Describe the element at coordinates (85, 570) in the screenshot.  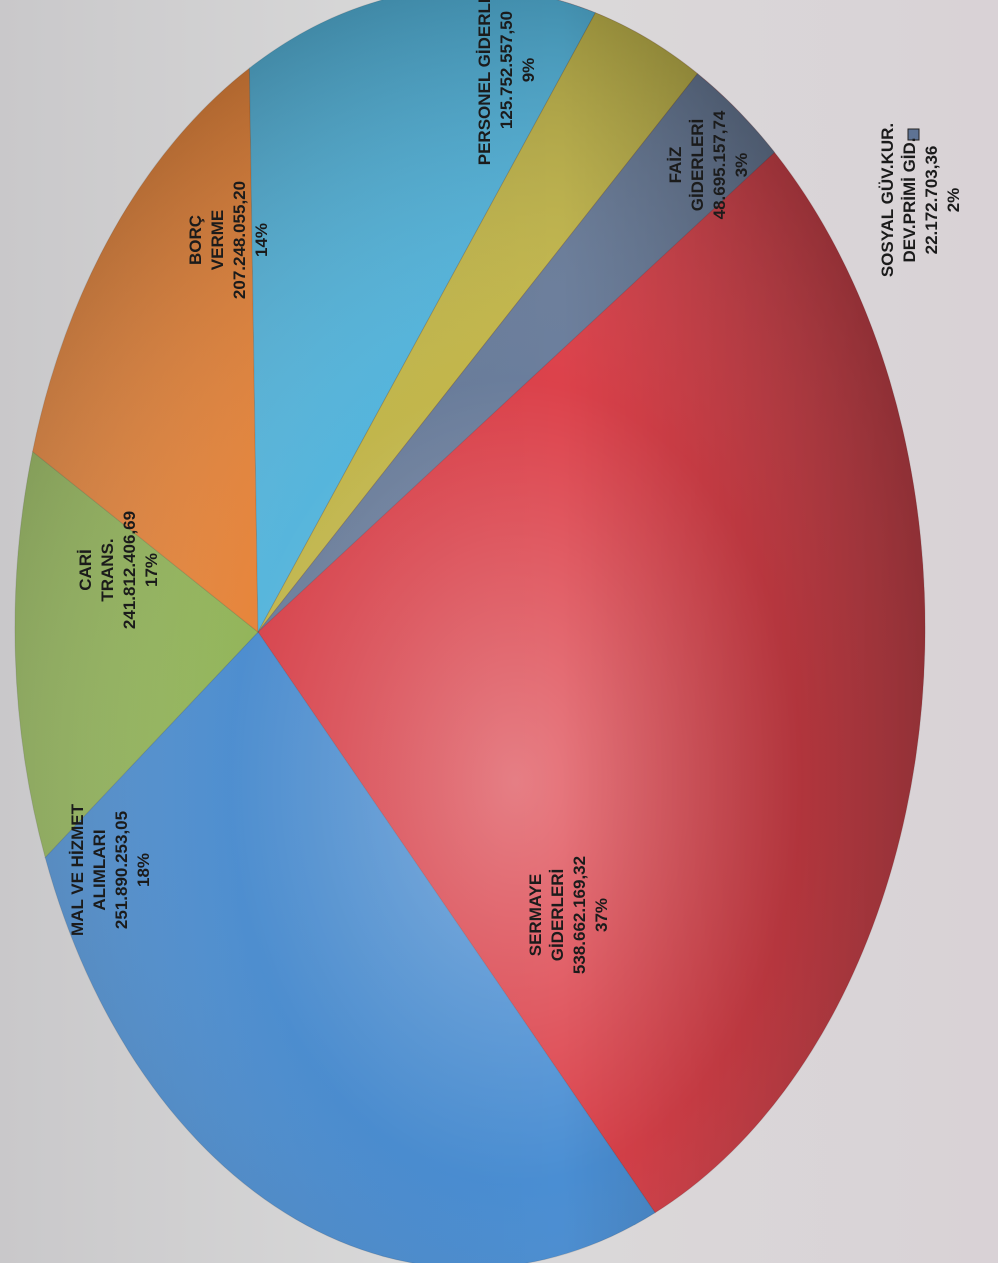
I see `slice-name: CARİ` at that location.